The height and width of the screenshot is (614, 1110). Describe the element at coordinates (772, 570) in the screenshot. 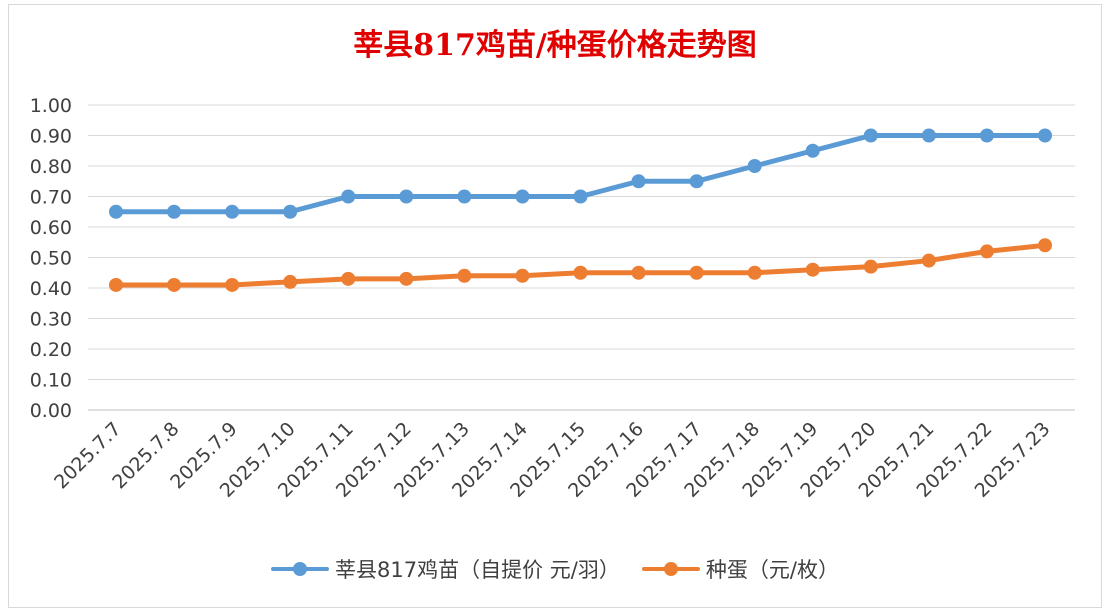

I see `legend-label-egg: 种蛋（元/枚）` at that location.